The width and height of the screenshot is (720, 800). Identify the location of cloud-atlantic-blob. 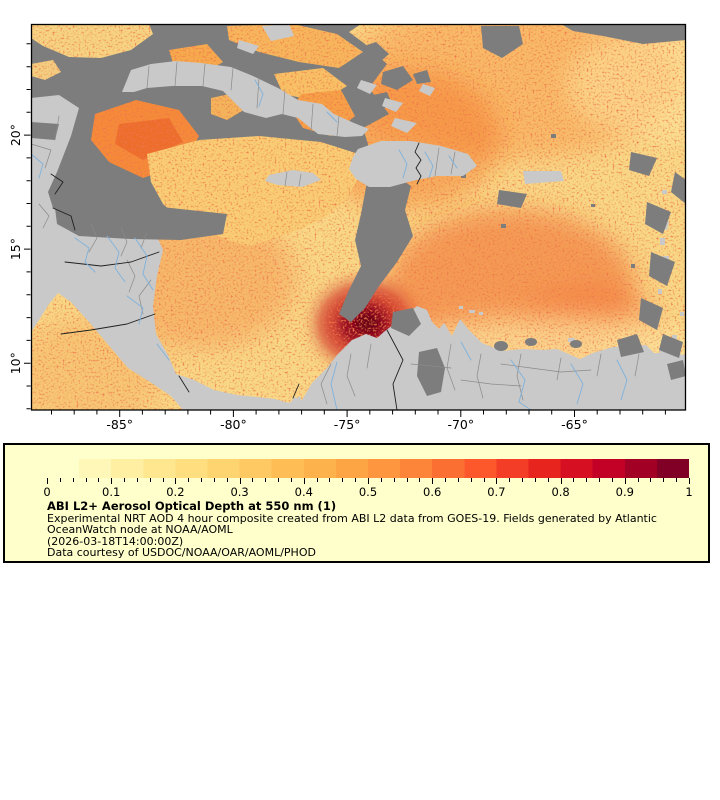
(502, 42).